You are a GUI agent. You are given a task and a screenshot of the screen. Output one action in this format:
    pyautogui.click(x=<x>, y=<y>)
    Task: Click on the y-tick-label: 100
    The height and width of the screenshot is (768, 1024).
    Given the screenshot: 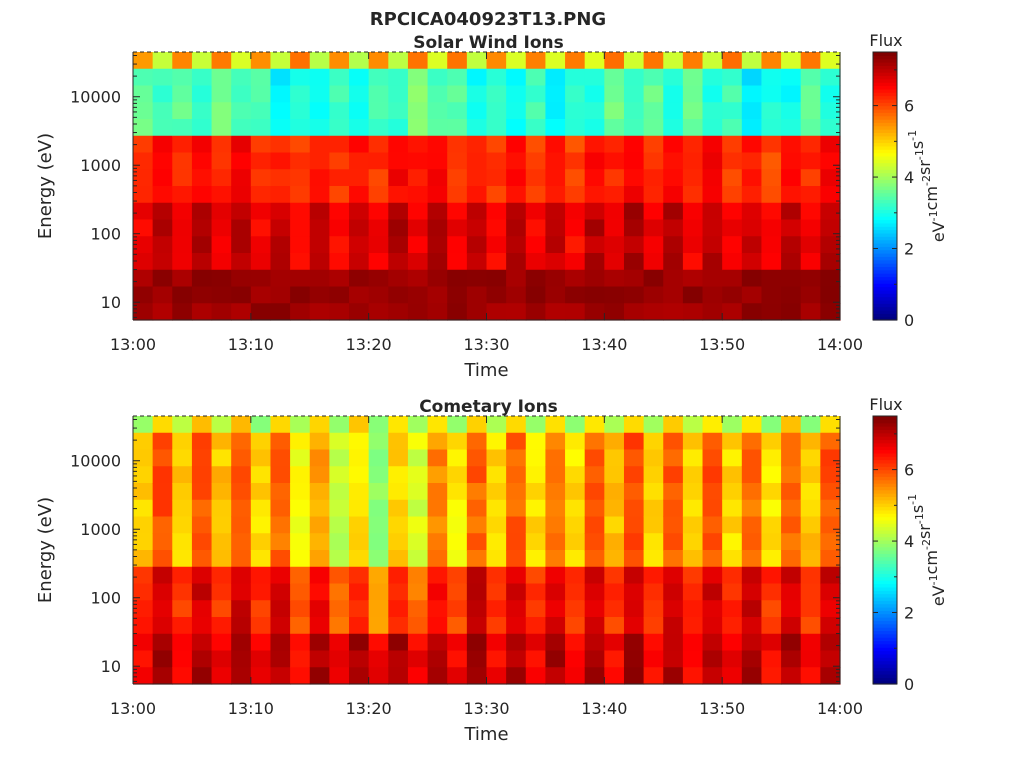 What is the action you would take?
    pyautogui.click(x=105, y=598)
    